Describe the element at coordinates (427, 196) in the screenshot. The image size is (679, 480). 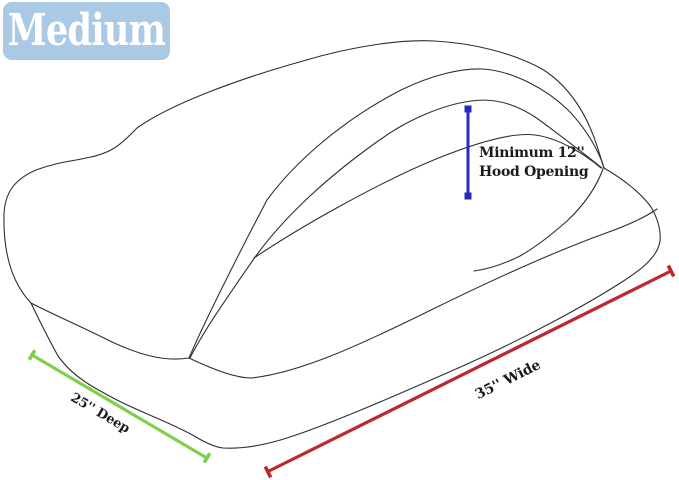
I see `interior-back-cushion-edge` at that location.